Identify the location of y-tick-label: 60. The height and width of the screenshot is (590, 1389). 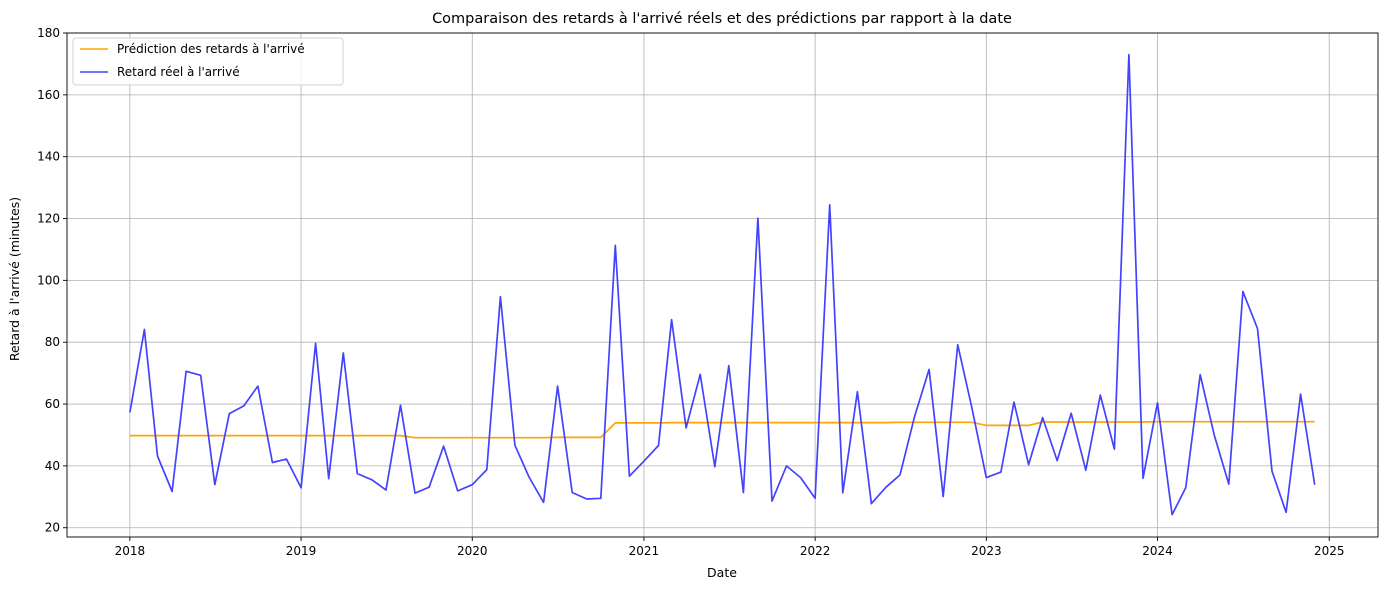
(52, 404).